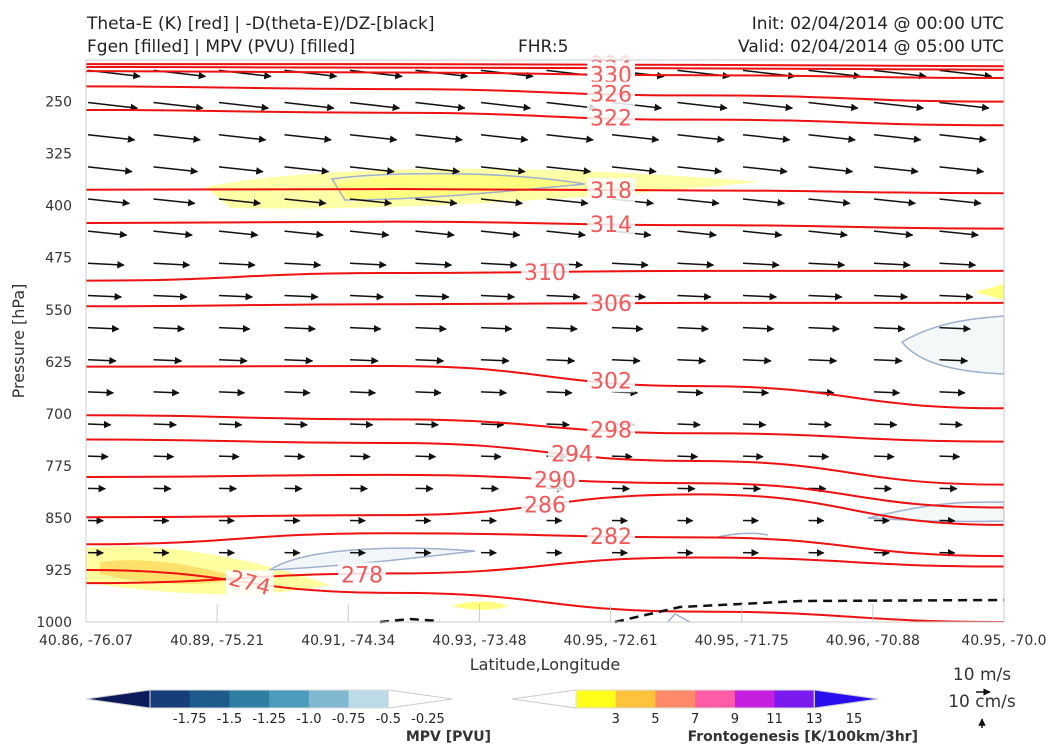  Describe the element at coordinates (58, 519) in the screenshot. I see `y-tick-label: 850` at that location.